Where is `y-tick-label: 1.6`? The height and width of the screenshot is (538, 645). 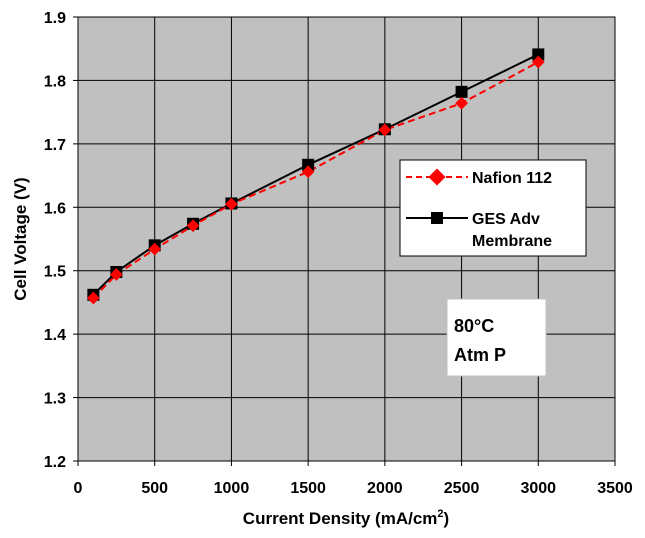 y-tick-label: 1.6 is located at coordinates (55, 208).